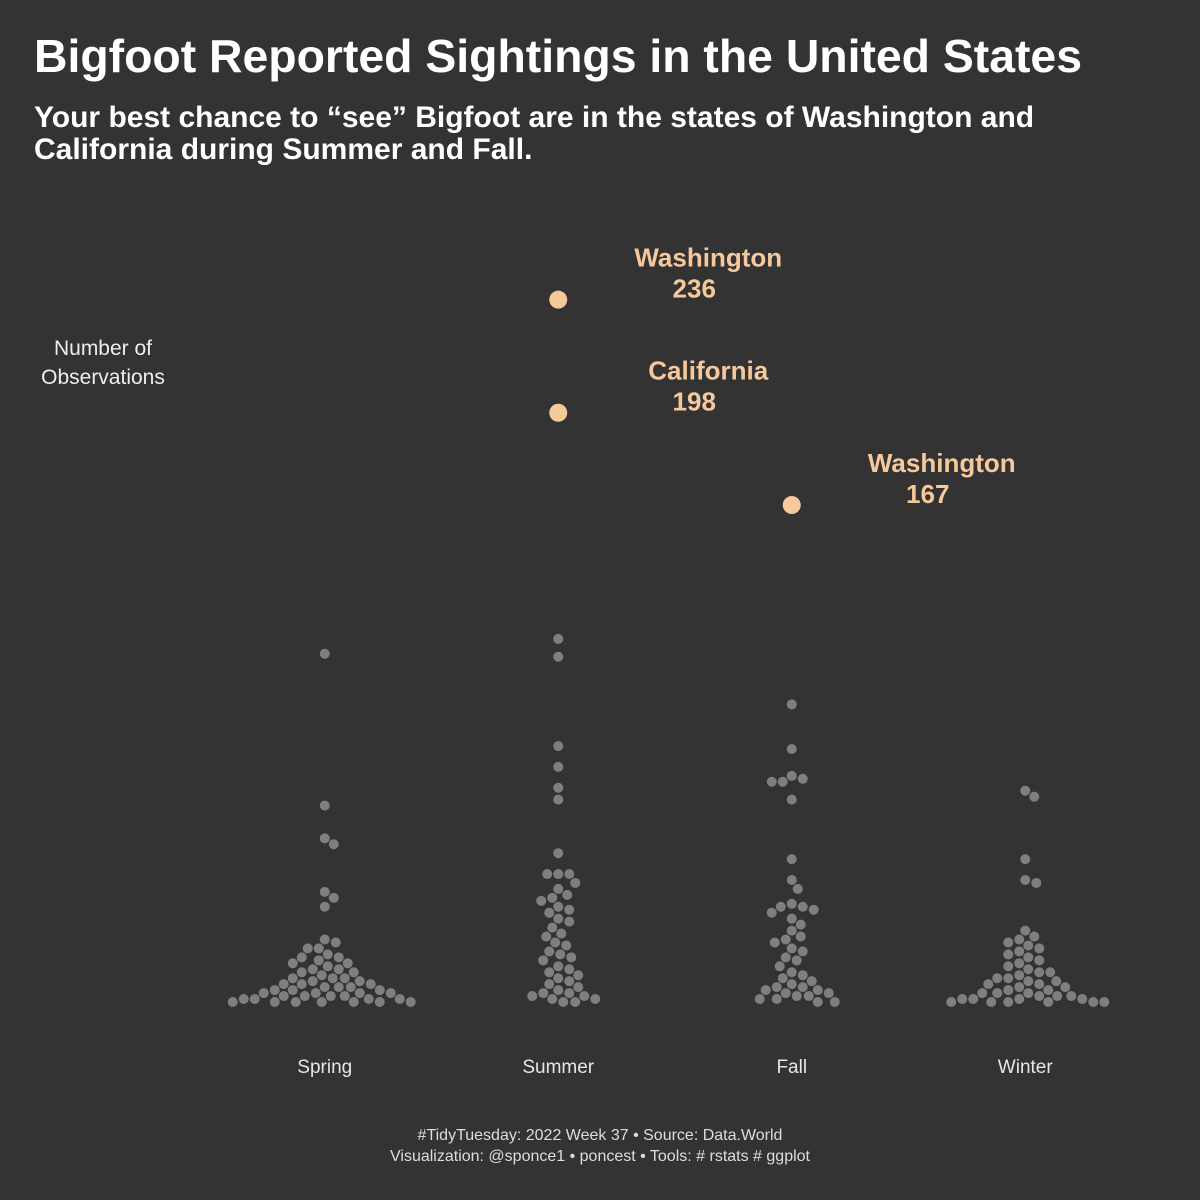  I want to click on annotation-value: 198, so click(694, 402).